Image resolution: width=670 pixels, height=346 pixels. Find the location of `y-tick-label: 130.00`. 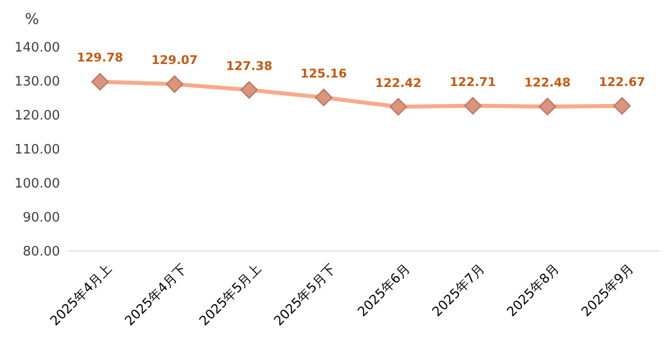

y-tick-label: 130.00 is located at coordinates (37, 82).